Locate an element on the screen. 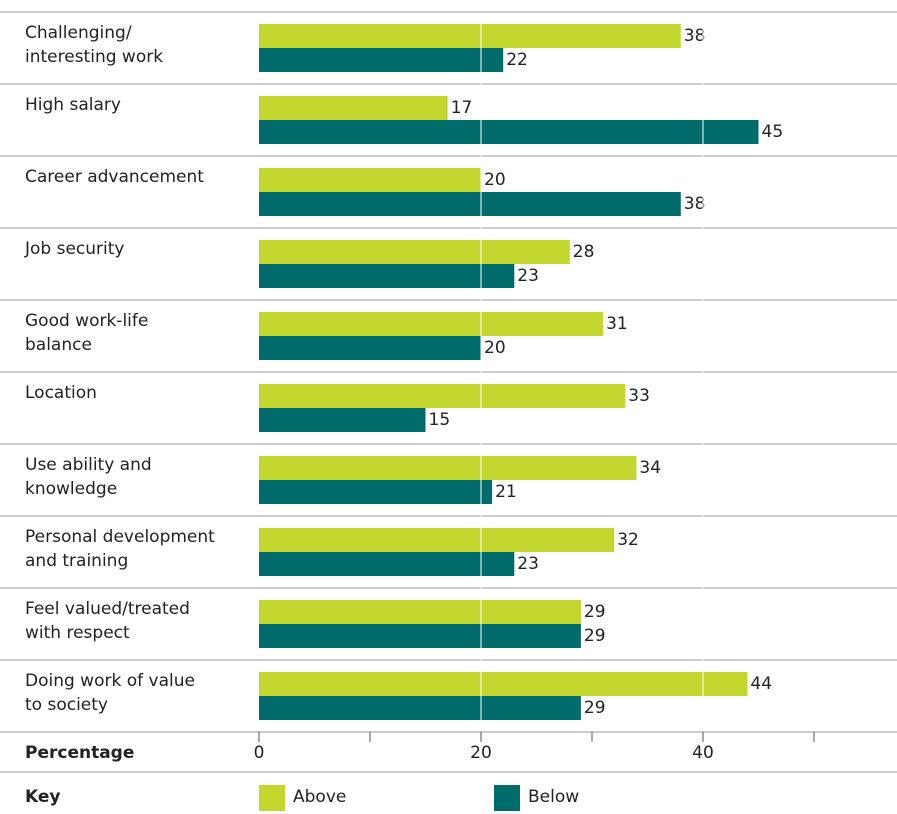 The image size is (897, 814). legend-label: Above is located at coordinates (319, 797).